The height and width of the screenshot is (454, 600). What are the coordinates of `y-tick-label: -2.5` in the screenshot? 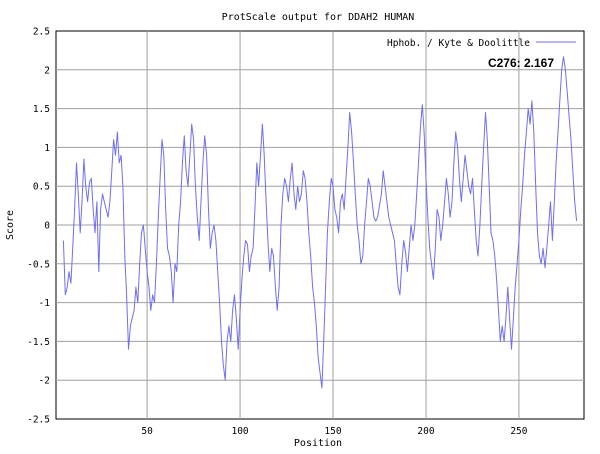 It's located at (38, 420).